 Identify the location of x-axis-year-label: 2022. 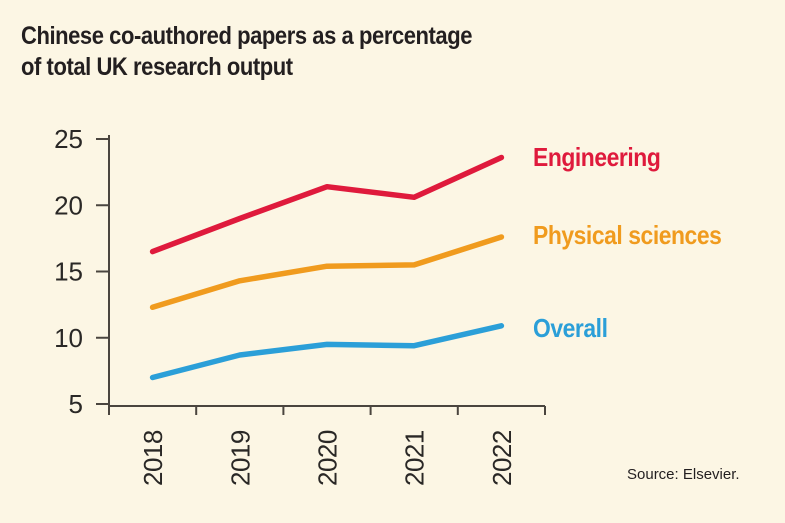
(502, 458).